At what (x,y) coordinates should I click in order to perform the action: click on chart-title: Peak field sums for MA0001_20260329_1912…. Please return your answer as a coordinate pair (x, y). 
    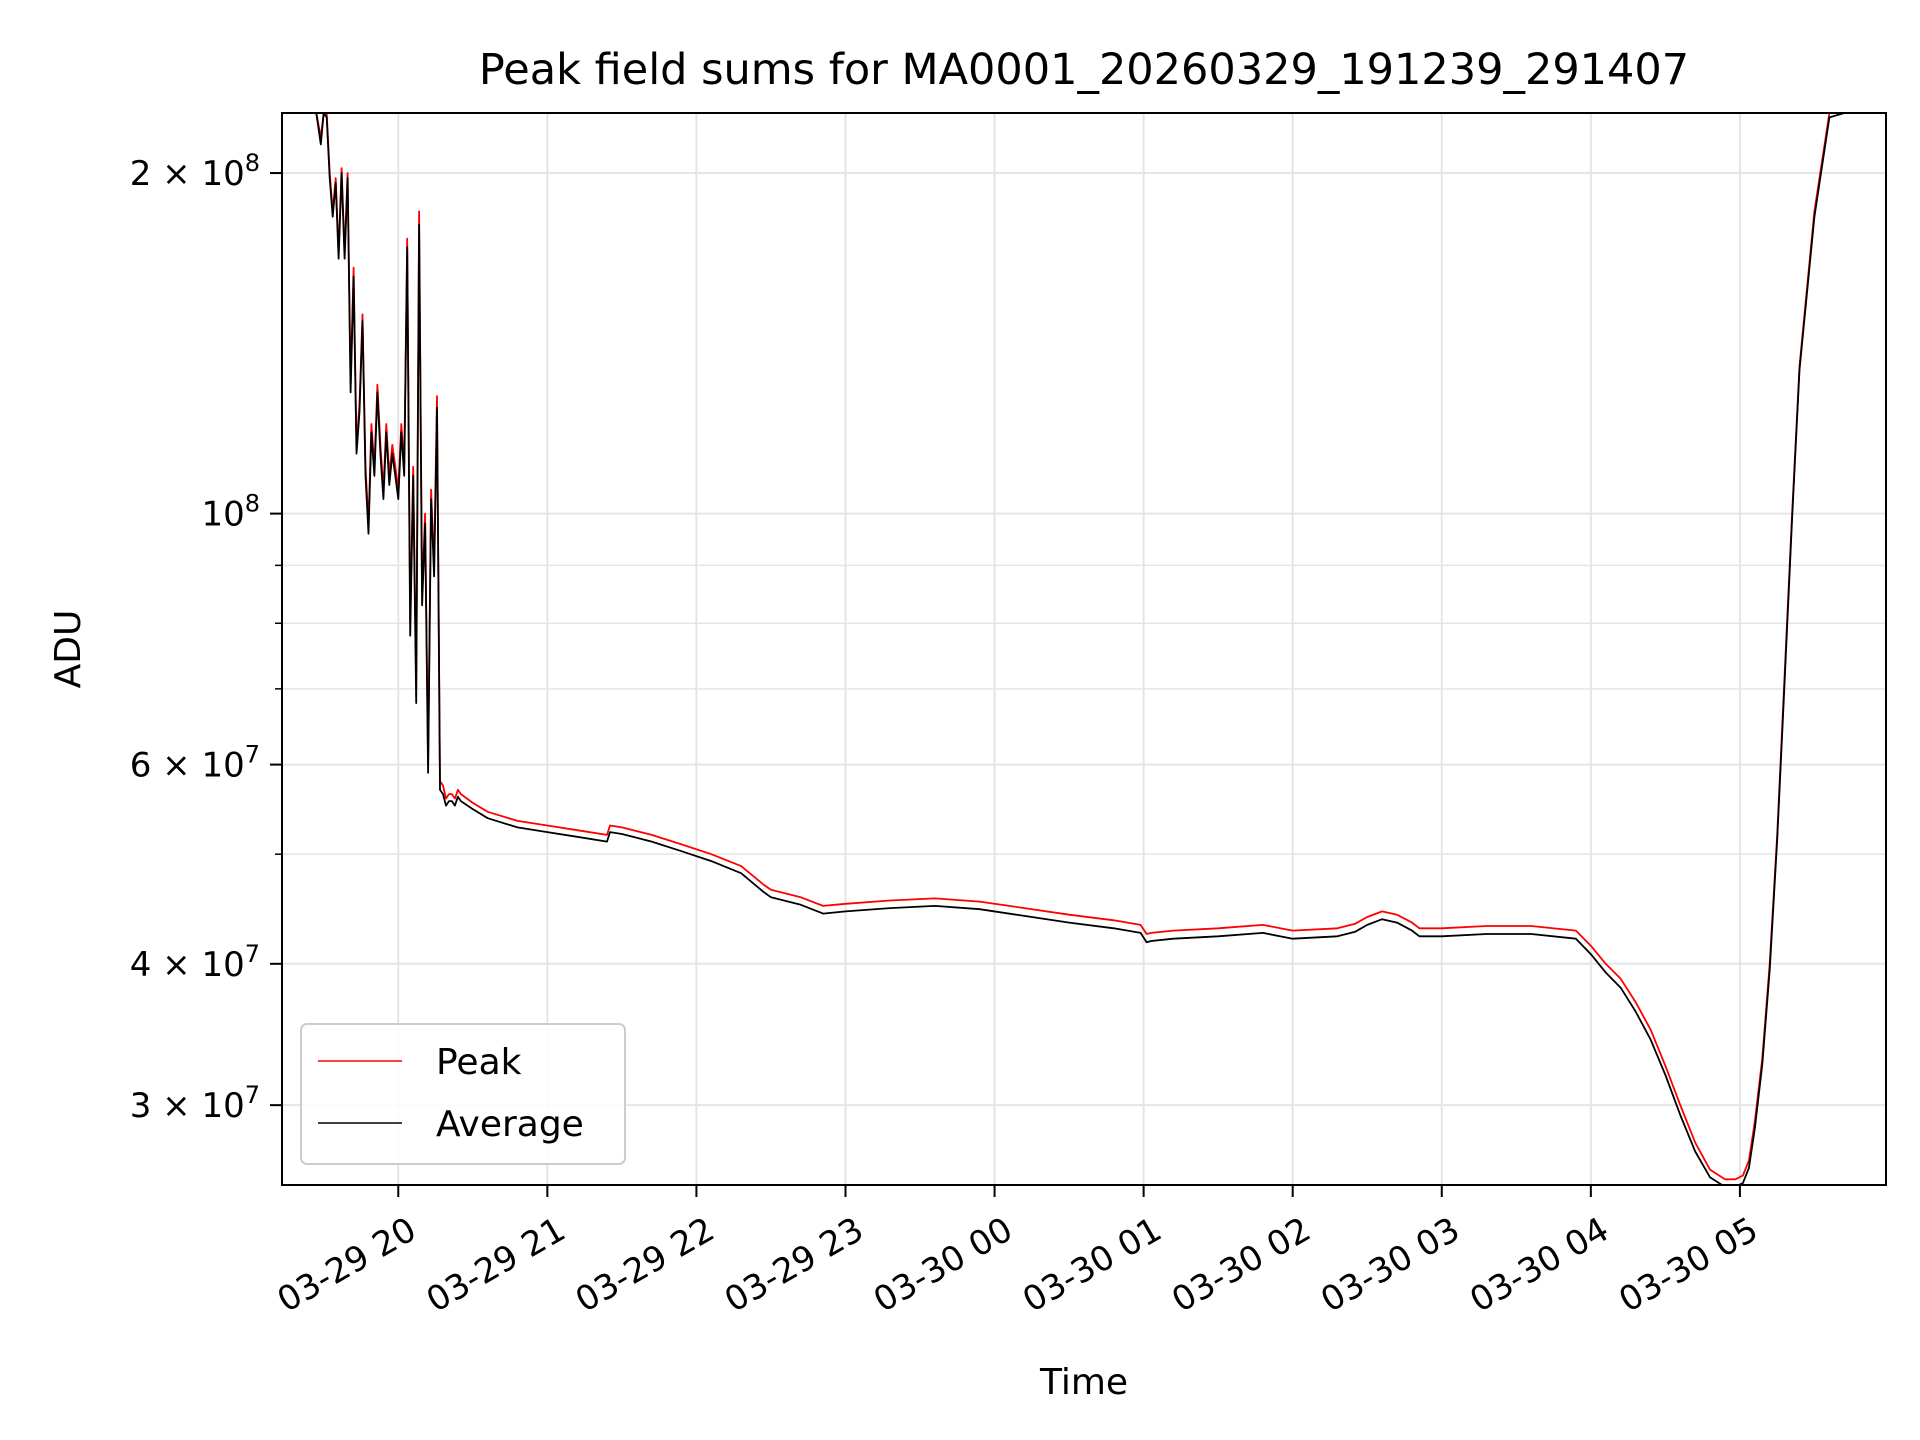
    Looking at the image, I should click on (1084, 70).